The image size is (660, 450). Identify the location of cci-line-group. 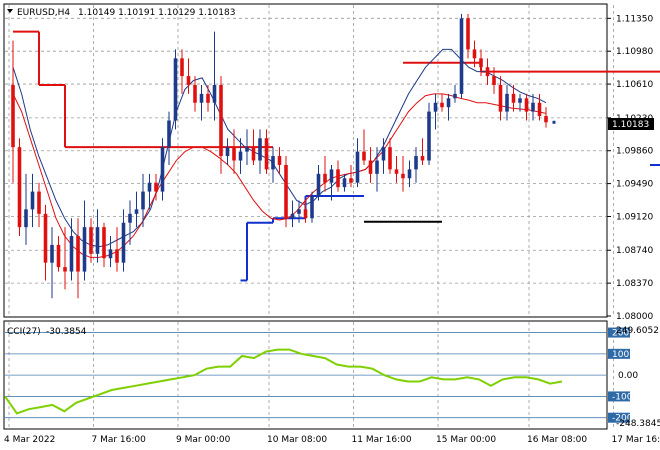
(283, 381).